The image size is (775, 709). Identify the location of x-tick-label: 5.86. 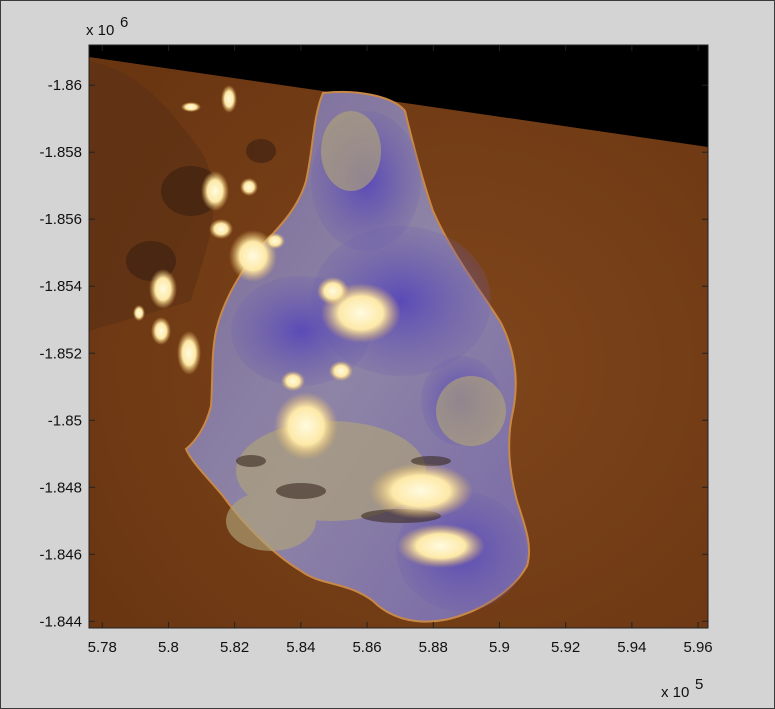
(366, 647).